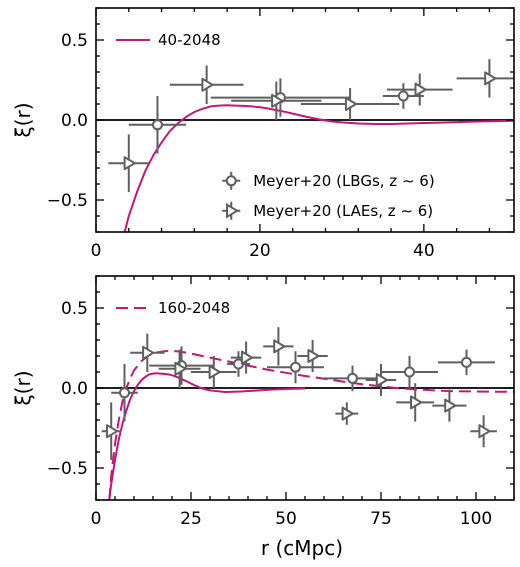 Image resolution: width=520 pixels, height=567 pixels. I want to click on x-tick-label: 20, so click(260, 251).